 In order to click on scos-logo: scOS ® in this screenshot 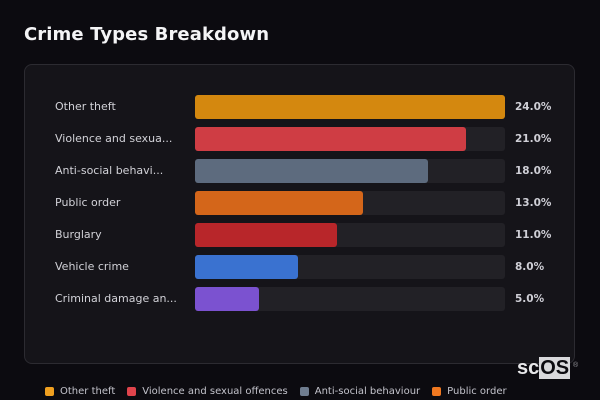, I will do `click(547, 368)`.